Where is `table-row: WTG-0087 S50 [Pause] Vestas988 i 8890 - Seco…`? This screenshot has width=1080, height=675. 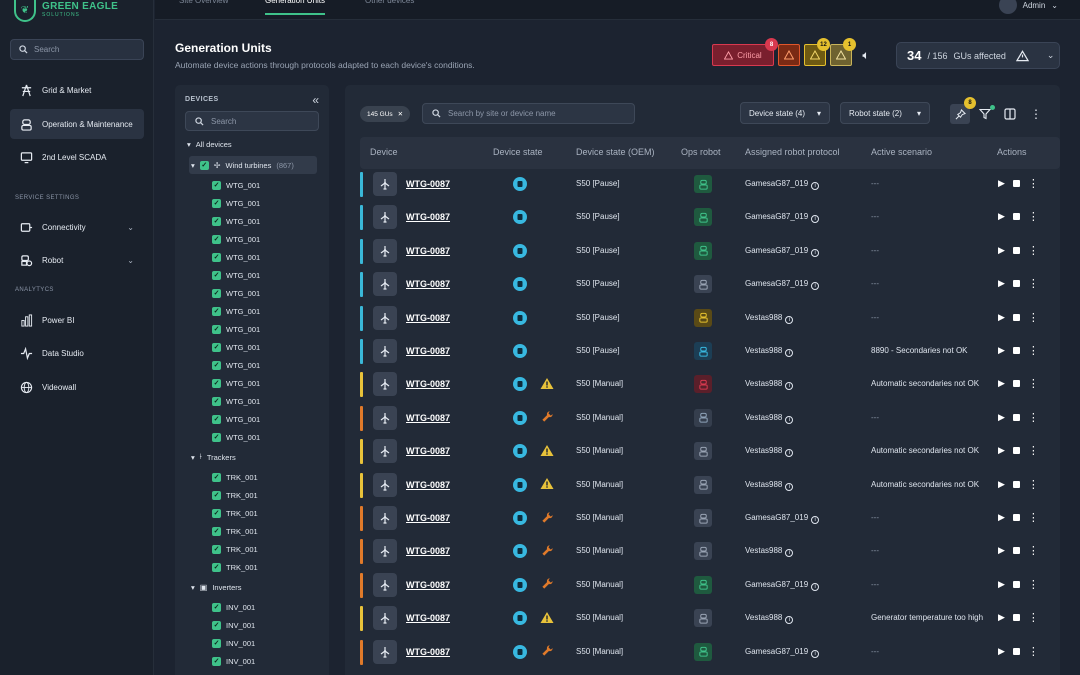
table-row: WTG-0087 S50 [Pause] Vestas988 i 8890 - Seco… is located at coordinates (710, 351).